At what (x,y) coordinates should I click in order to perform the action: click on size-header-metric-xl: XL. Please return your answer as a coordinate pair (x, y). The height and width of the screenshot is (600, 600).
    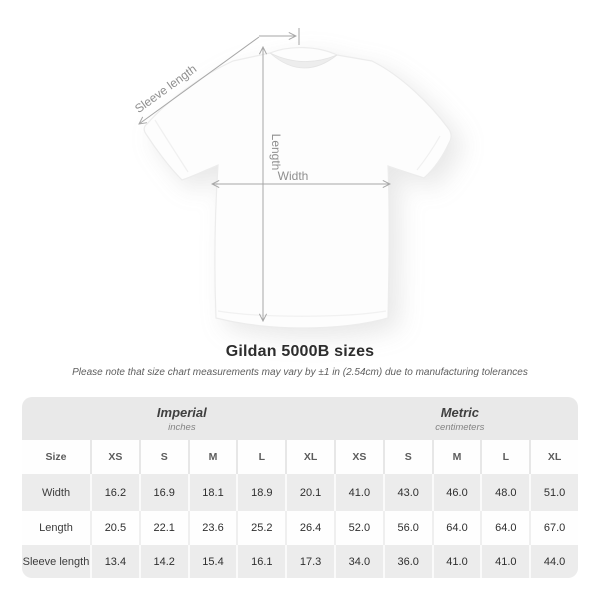
    Looking at the image, I should click on (553, 457).